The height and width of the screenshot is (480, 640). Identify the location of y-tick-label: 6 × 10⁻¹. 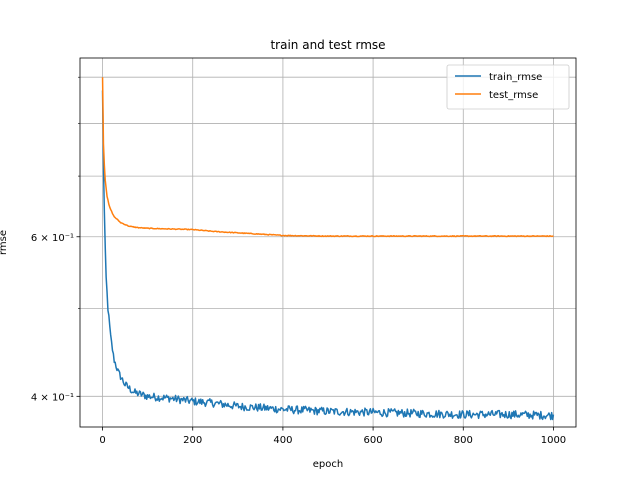
(52, 238).